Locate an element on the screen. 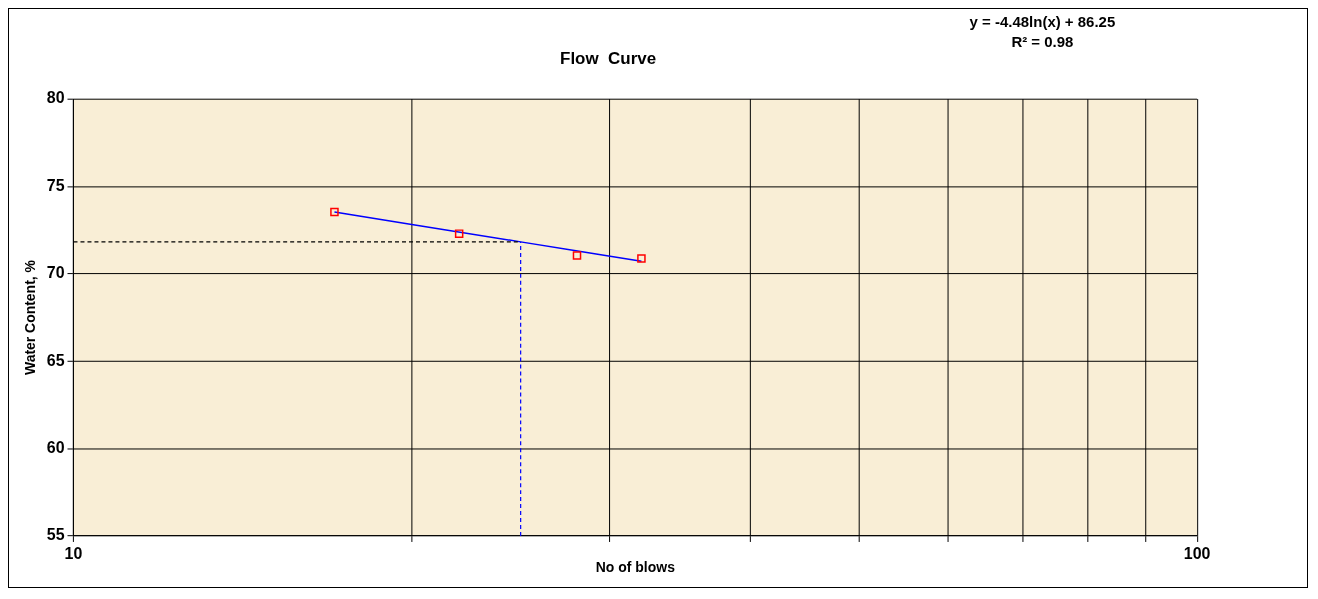  y-tick-label: 60 is located at coordinates (55, 447).